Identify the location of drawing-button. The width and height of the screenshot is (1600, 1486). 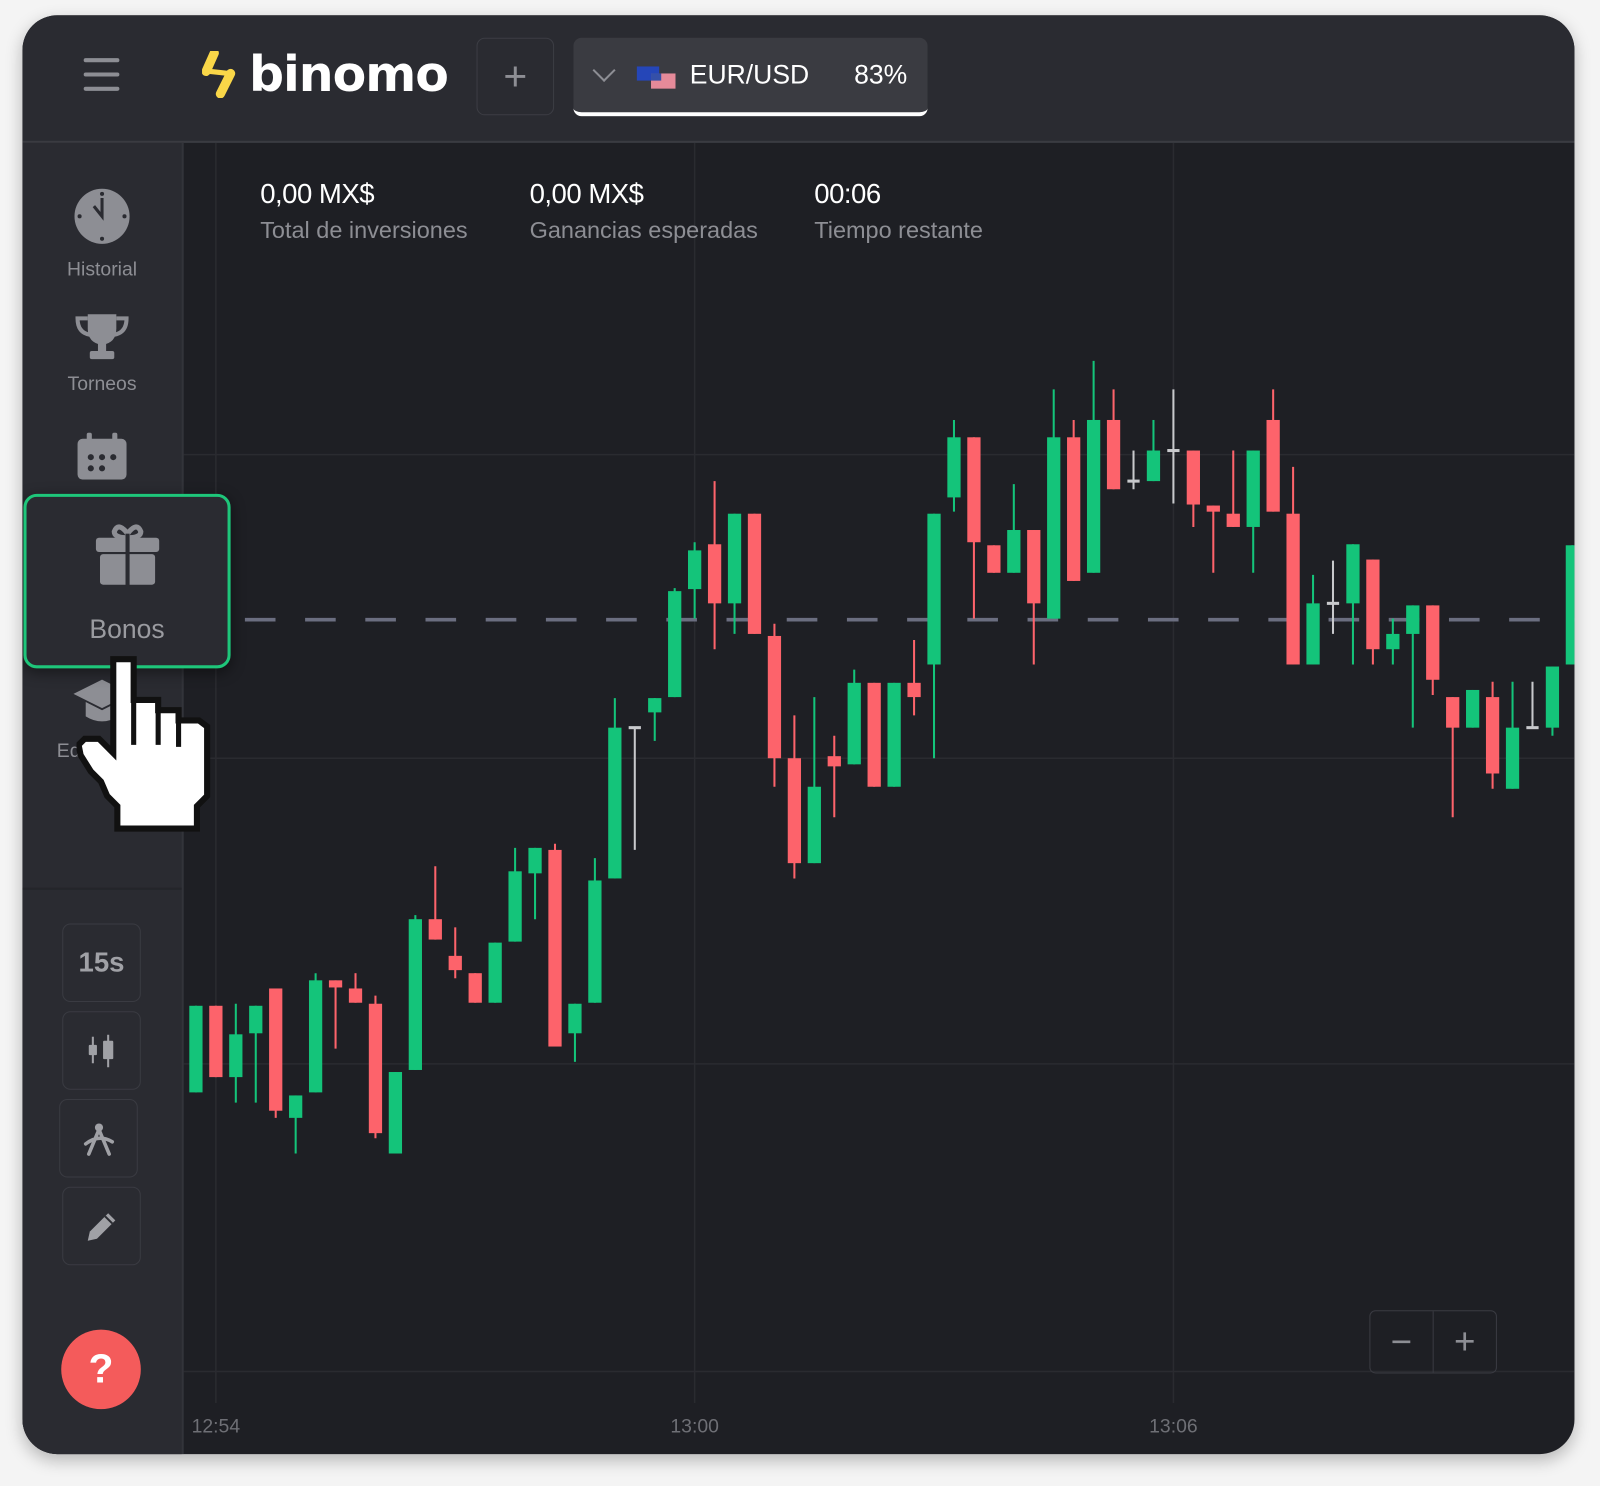
(101, 1226).